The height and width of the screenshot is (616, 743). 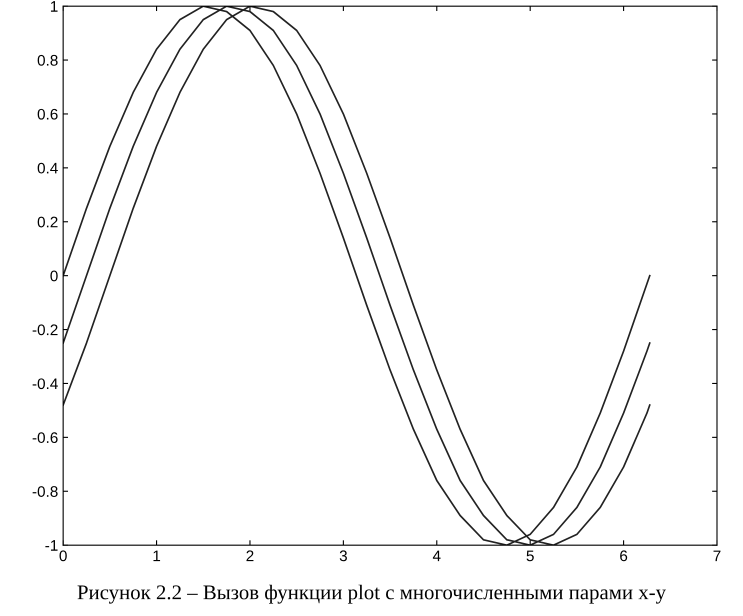 What do you see at coordinates (45, 384) in the screenshot?
I see `y-tick-label: -0.4` at bounding box center [45, 384].